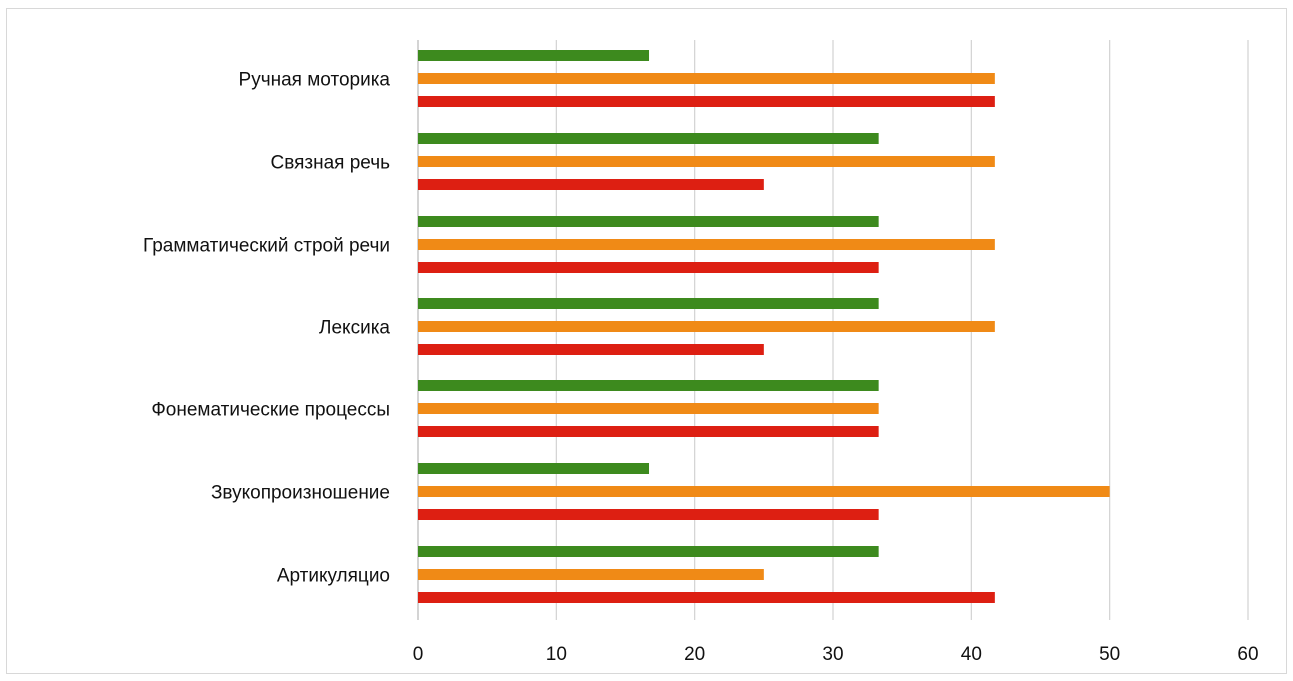  What do you see at coordinates (300, 493) in the screenshot?
I see `category-label: Звукопроизношение` at bounding box center [300, 493].